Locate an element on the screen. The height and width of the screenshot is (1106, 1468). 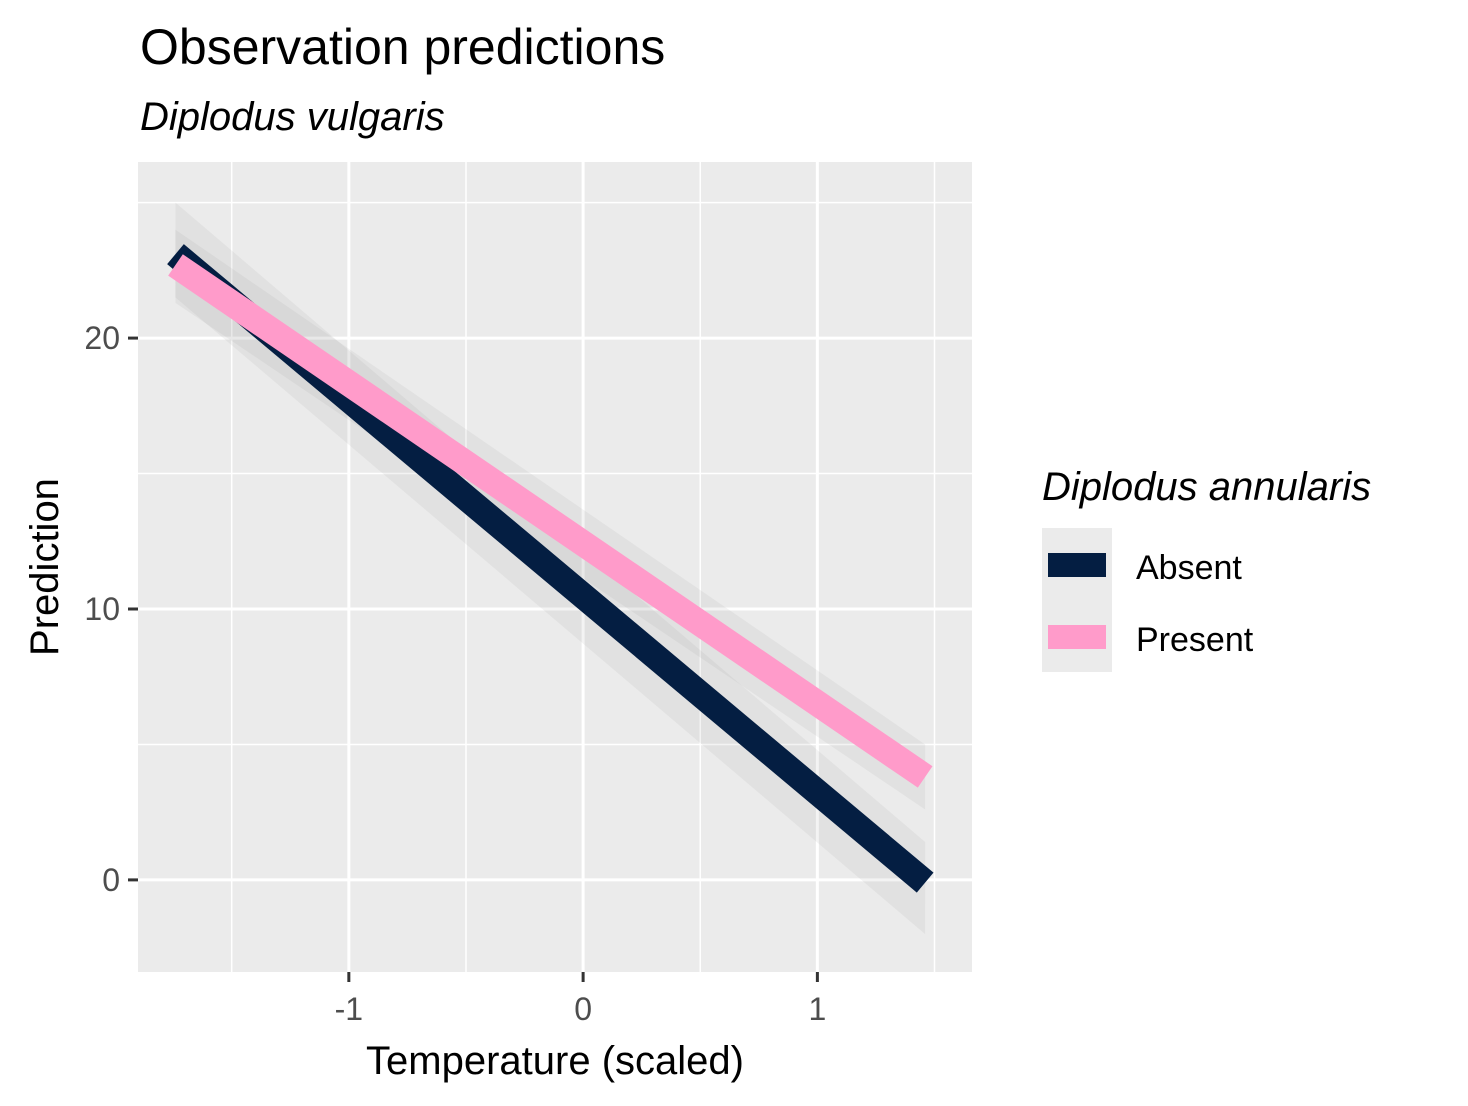
x-tick-label: 1 is located at coordinates (817, 1009).